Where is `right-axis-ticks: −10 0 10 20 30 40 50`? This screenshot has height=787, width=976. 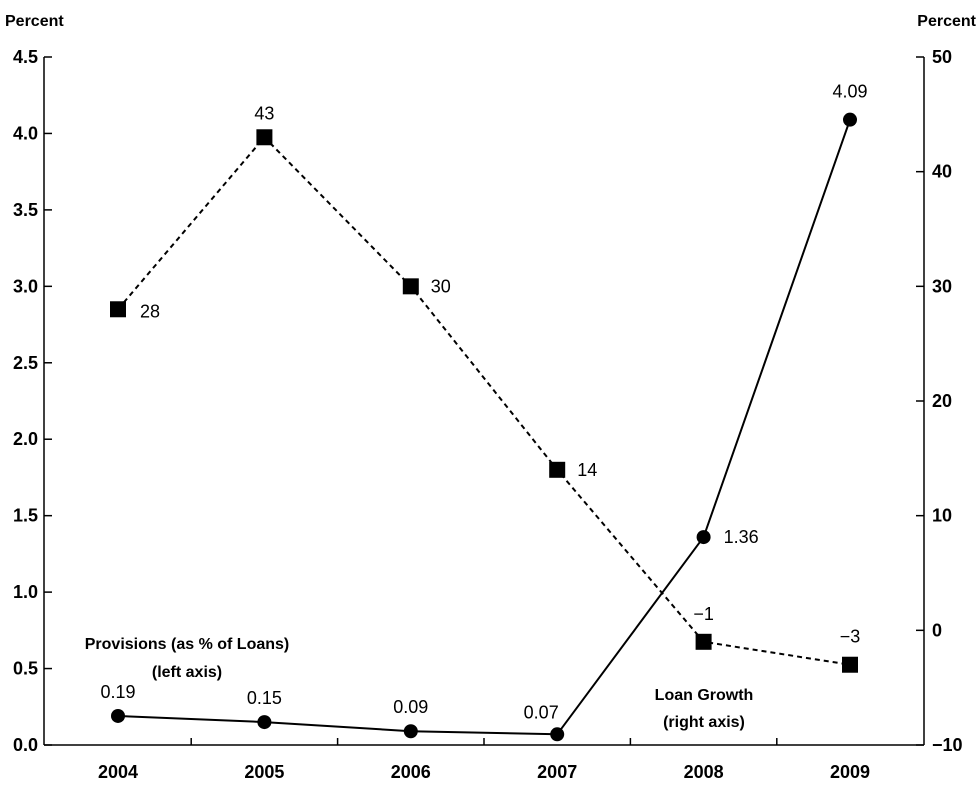 right-axis-ticks: −10 0 10 20 30 40 50 is located at coordinates (939, 401).